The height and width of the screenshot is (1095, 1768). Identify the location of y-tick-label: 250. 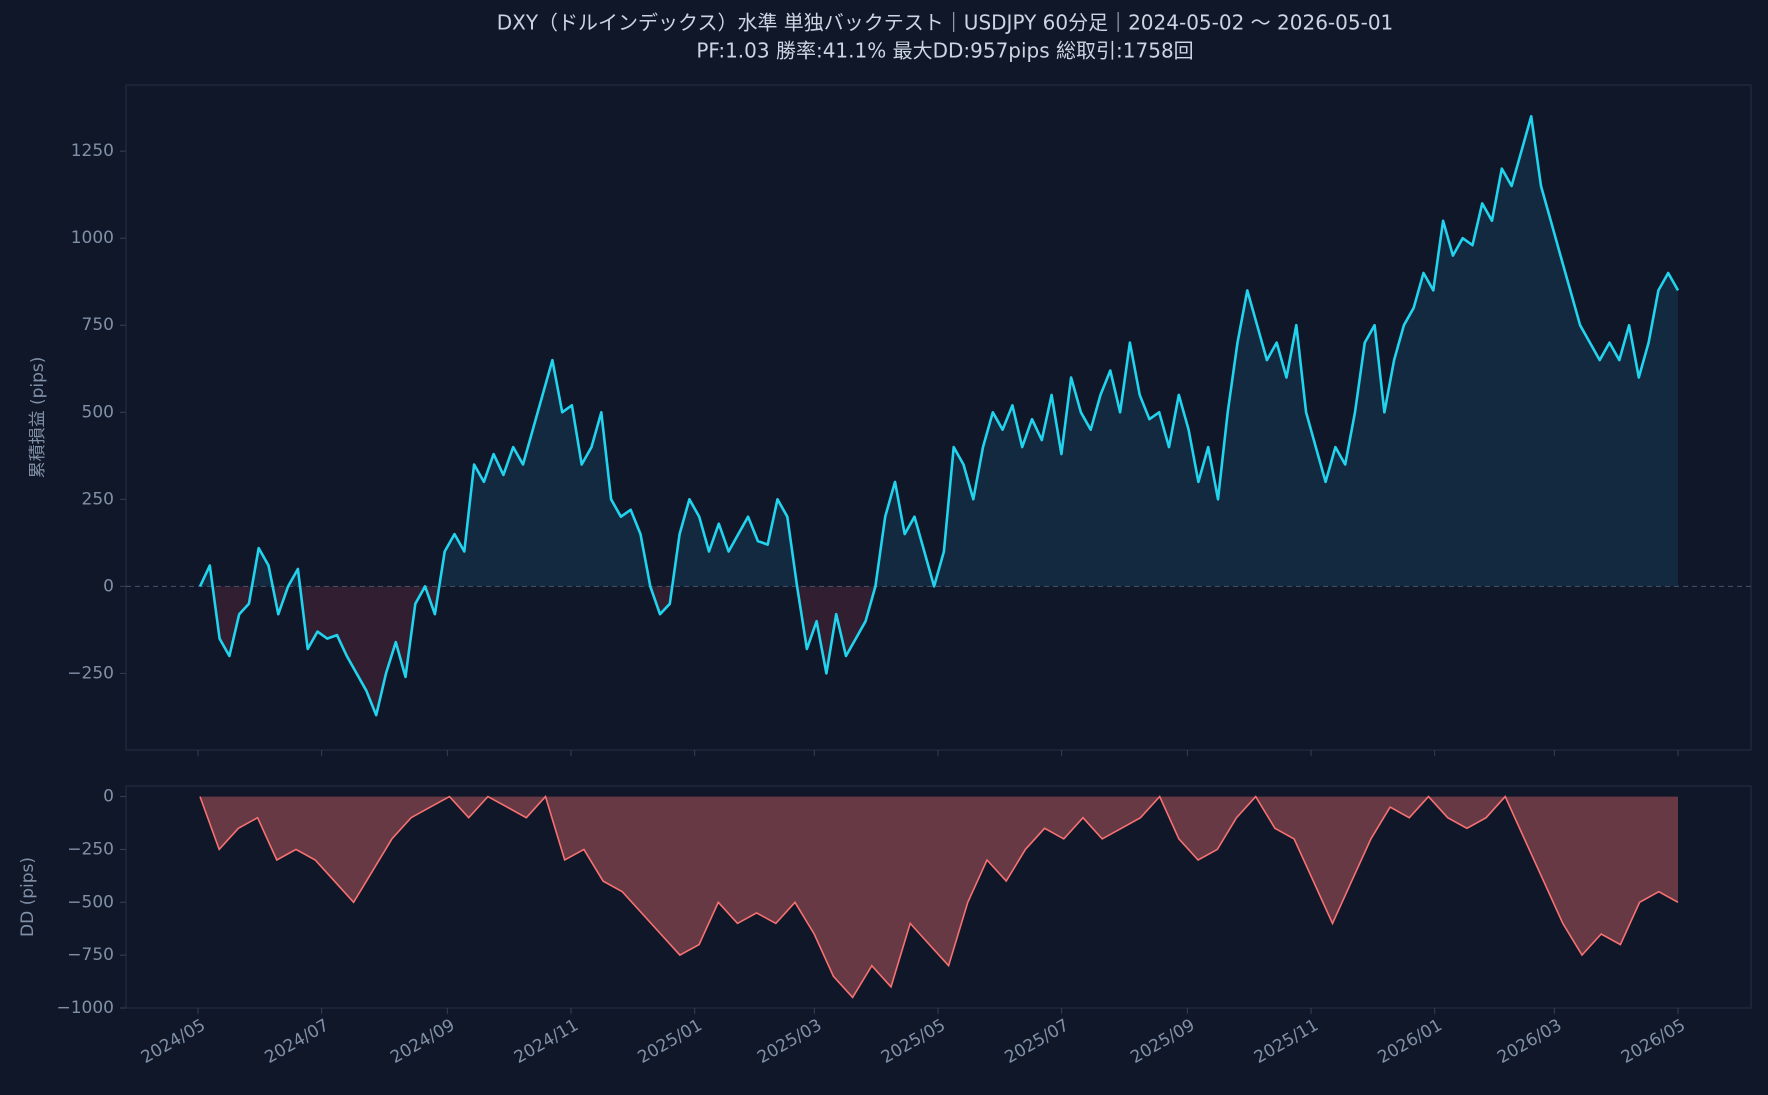
(98, 499).